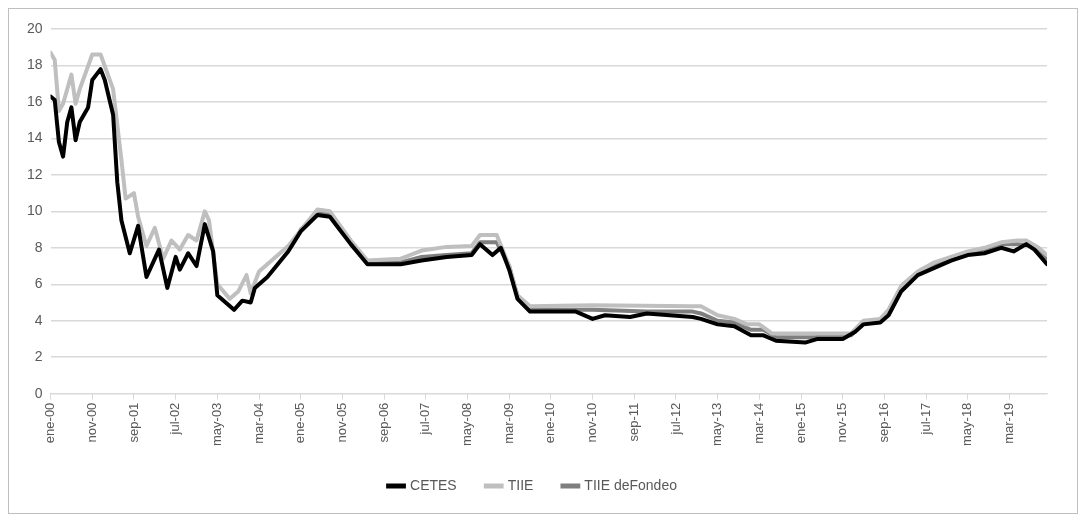 The width and height of the screenshot is (1086, 523). I want to click on y-tick-label: 16, so click(34, 100).